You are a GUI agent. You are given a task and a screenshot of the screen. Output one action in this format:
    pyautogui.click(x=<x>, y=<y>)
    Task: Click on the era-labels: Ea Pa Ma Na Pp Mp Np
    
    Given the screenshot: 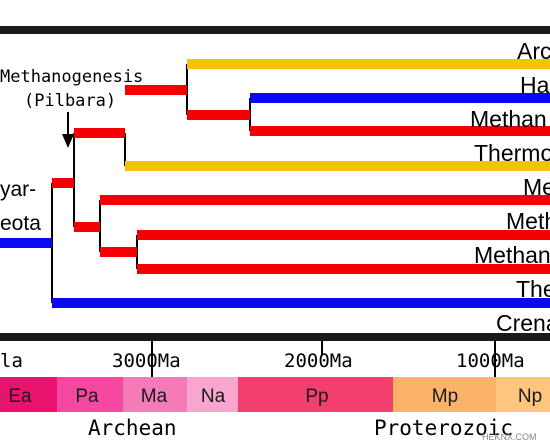 What is the action you would take?
    pyautogui.click(x=275, y=396)
    